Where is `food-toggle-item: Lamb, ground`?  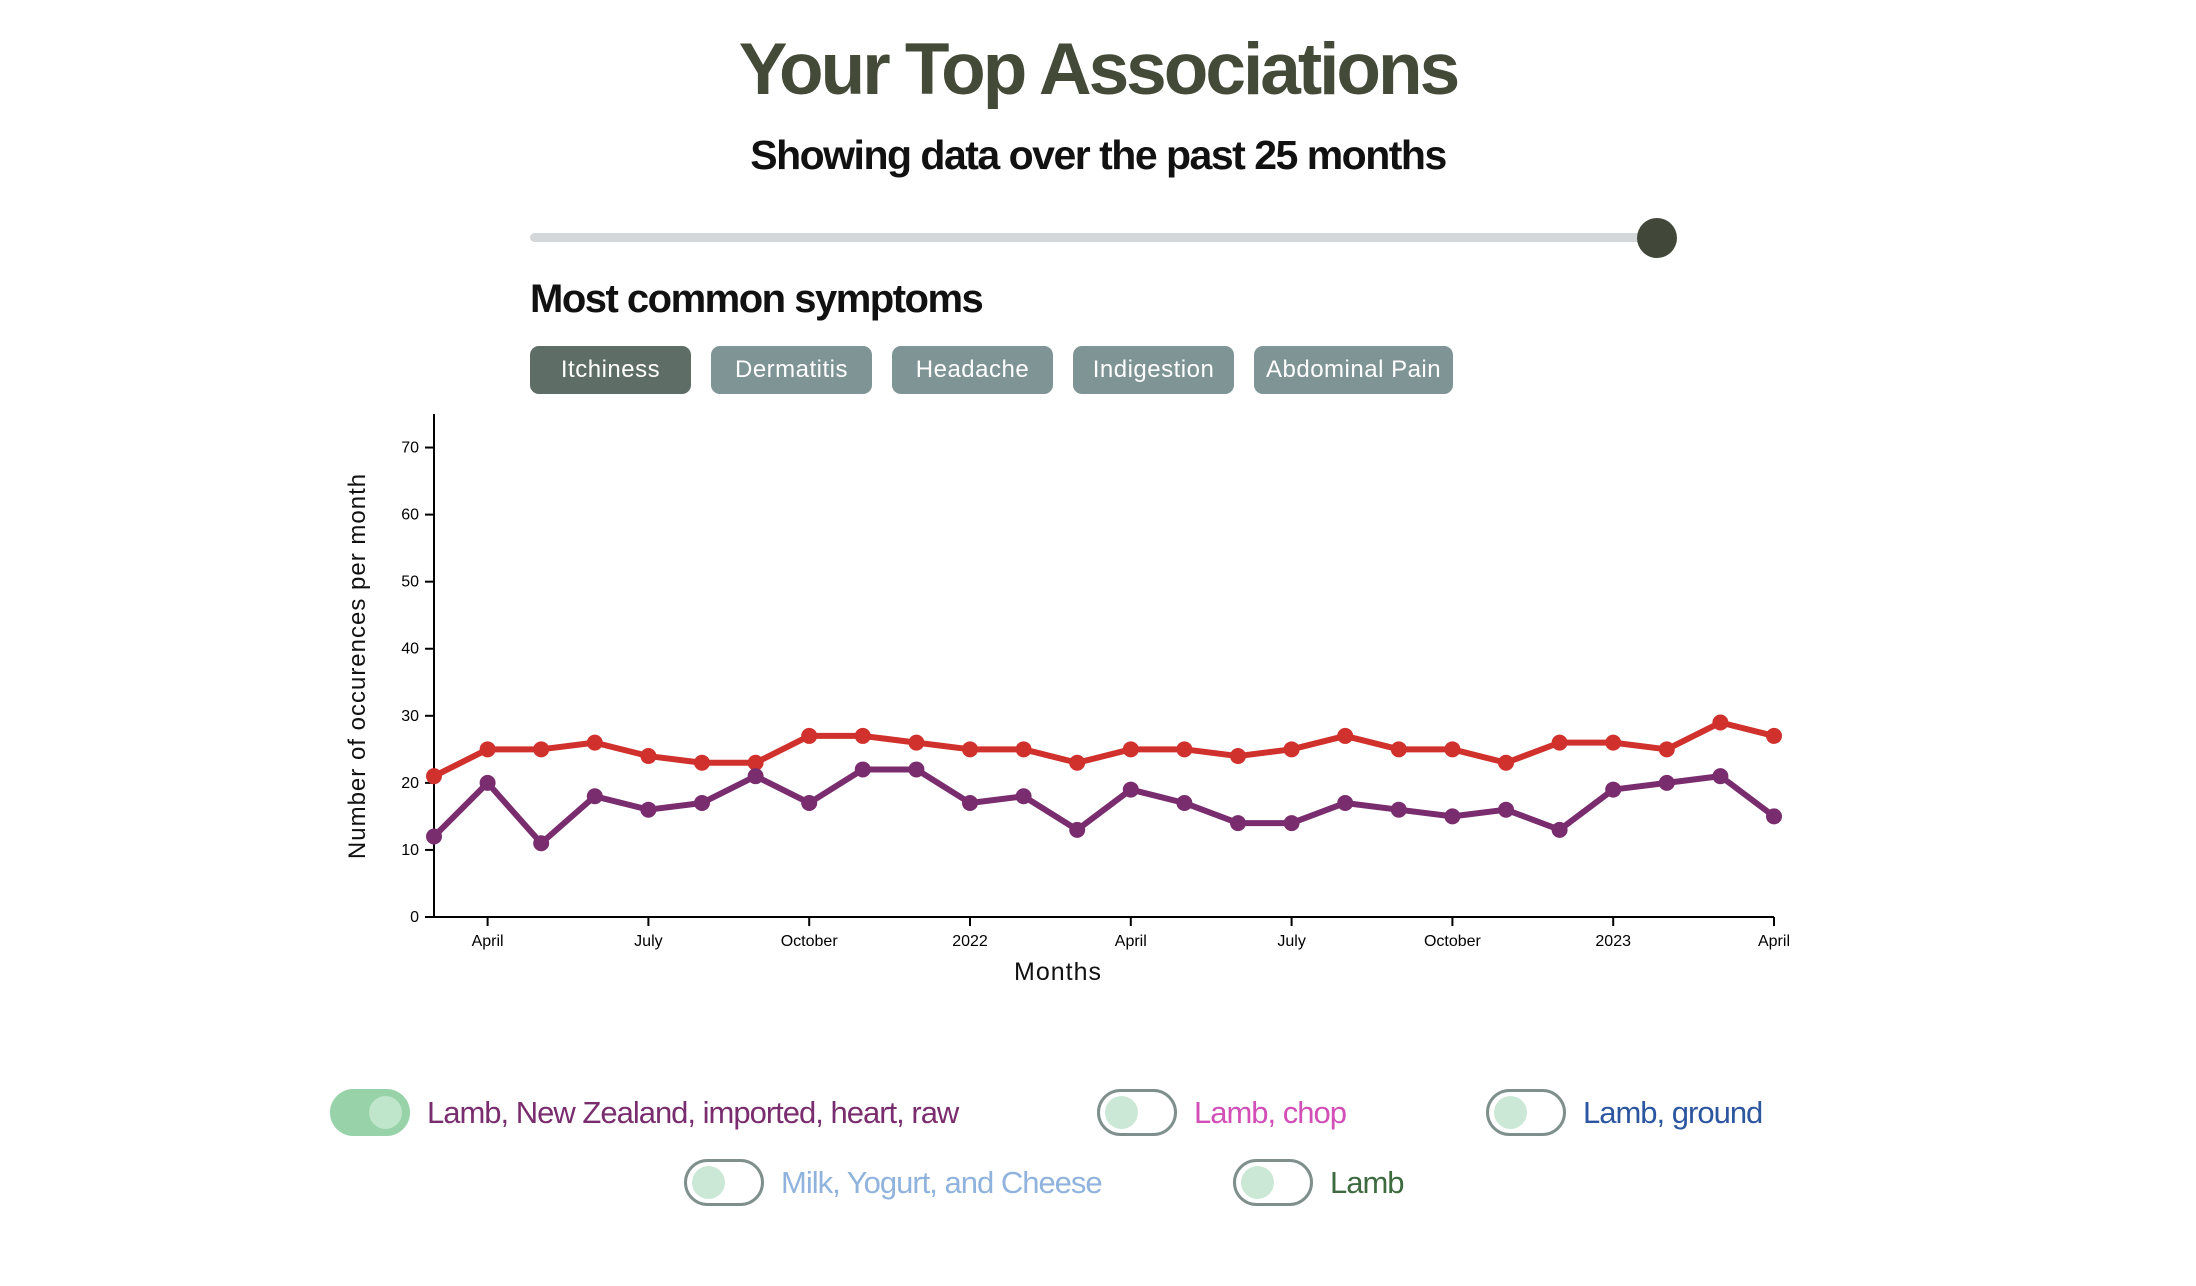 food-toggle-item: Lamb, ground is located at coordinates (1624, 1112).